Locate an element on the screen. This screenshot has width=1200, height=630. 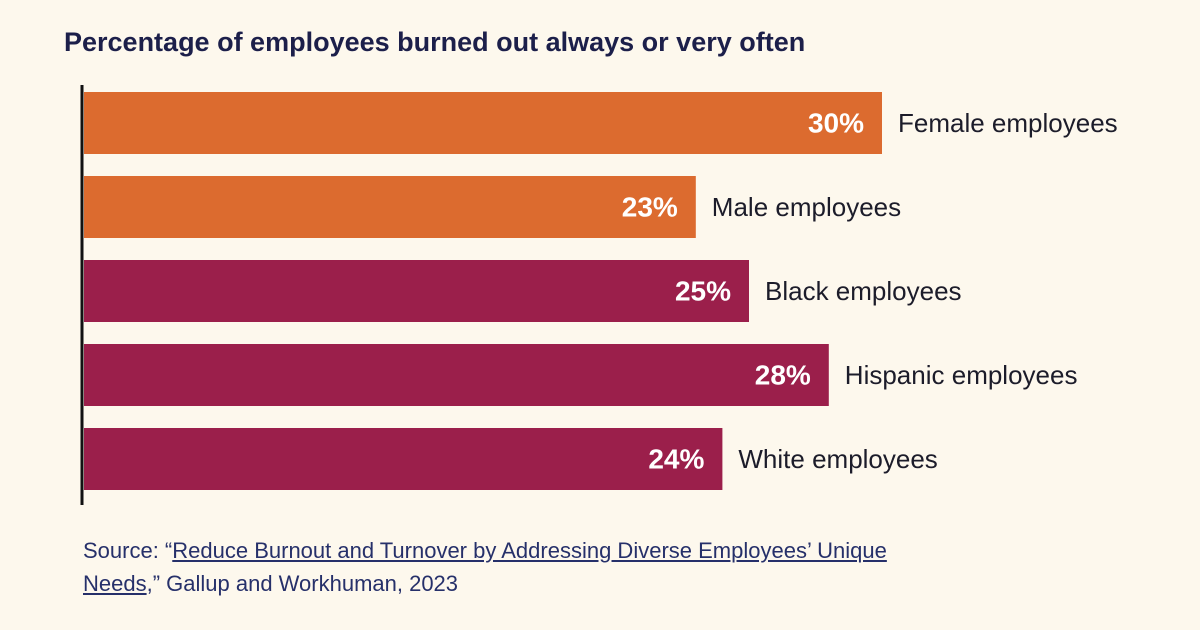
value-label: 24% is located at coordinates (676, 458).